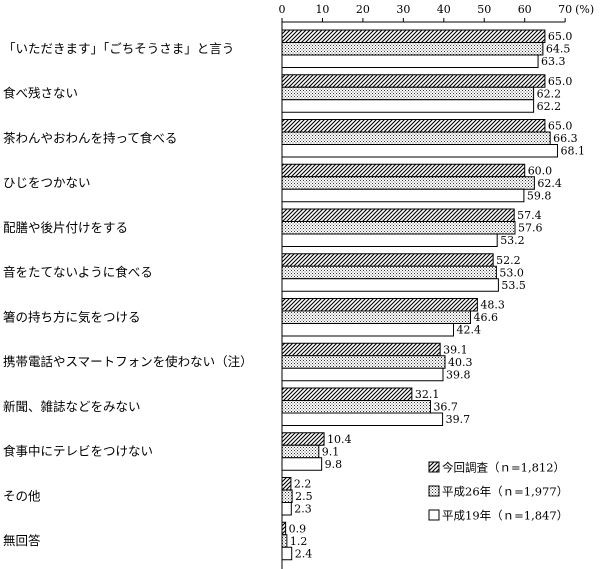 This screenshot has height=569, width=600. What do you see at coordinates (539, 195) in the screenshot?
I see `bar-value-label: 59.8` at bounding box center [539, 195].